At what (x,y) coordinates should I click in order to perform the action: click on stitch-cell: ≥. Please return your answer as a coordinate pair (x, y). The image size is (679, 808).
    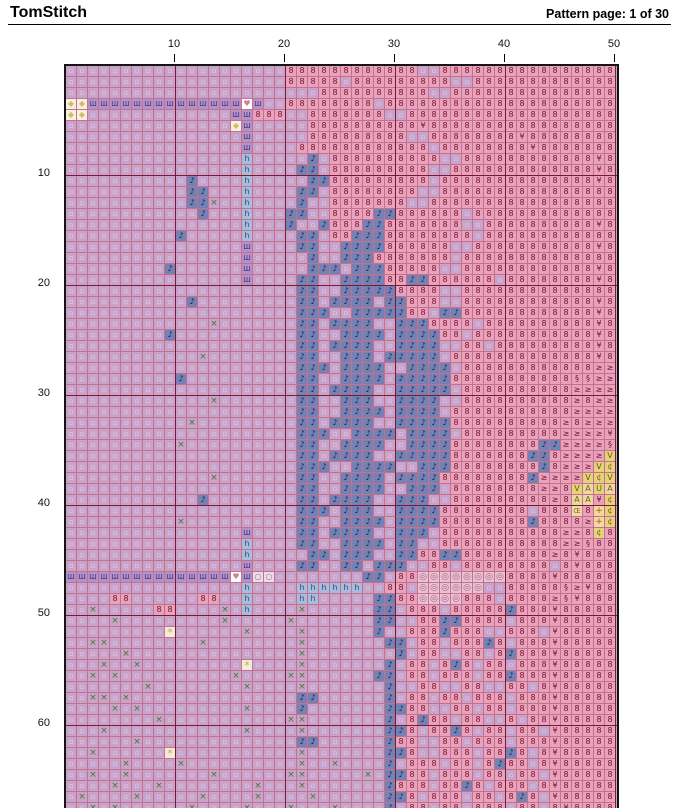
    Looking at the image, I should click on (577, 434).